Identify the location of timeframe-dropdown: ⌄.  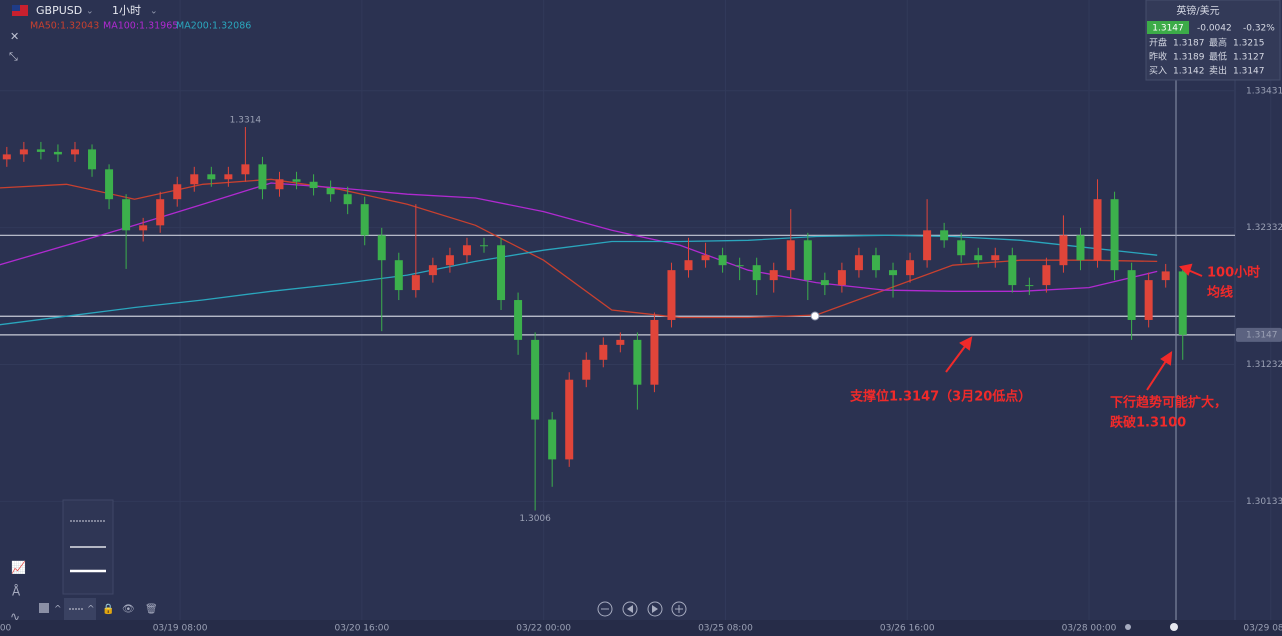
(154, 12).